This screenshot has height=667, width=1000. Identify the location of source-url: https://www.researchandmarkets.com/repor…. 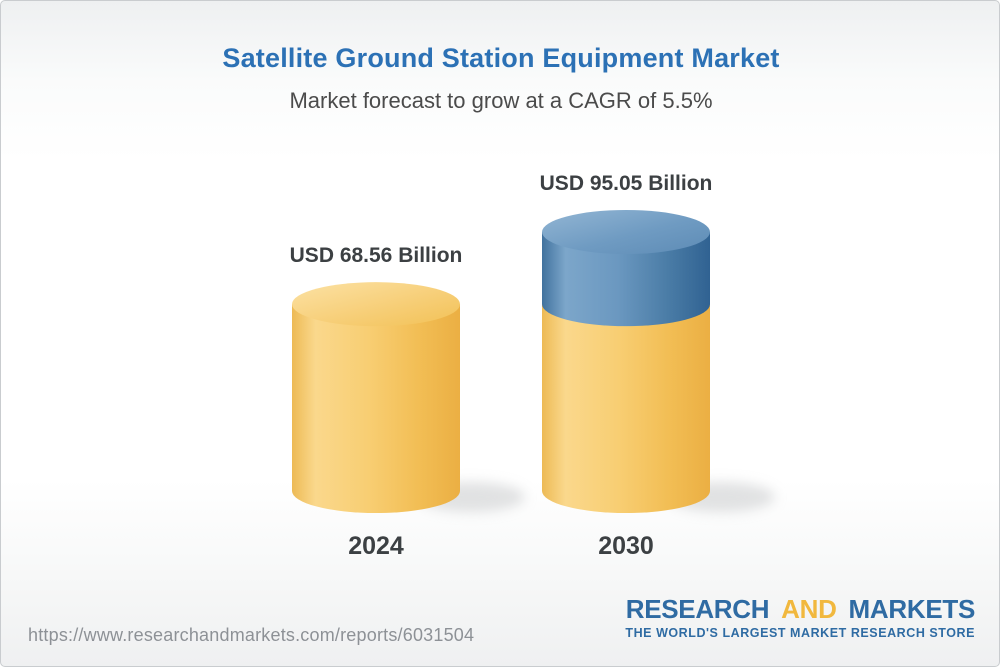
(251, 635).